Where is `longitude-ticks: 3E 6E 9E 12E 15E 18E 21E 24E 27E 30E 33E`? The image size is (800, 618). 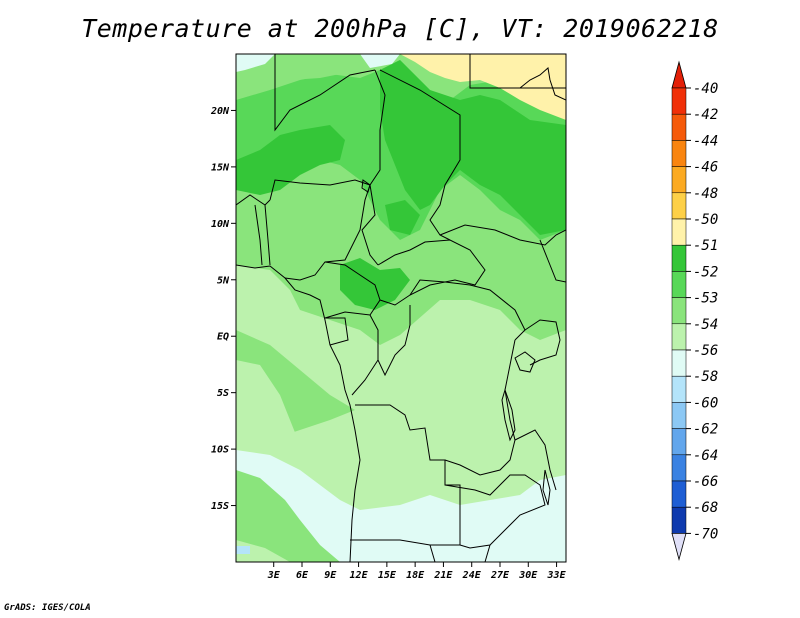 longitude-ticks: 3E 6E 9E 12E 15E 18E 21E 24E 27E 30E 33E is located at coordinates (417, 571).